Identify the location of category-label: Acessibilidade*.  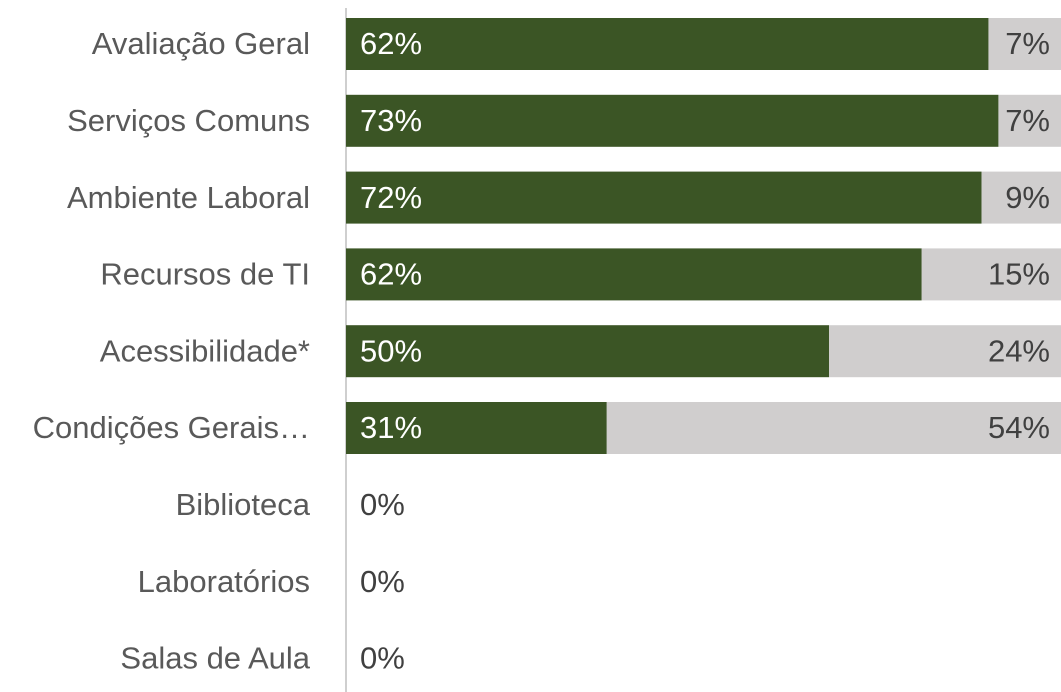
(205, 350).